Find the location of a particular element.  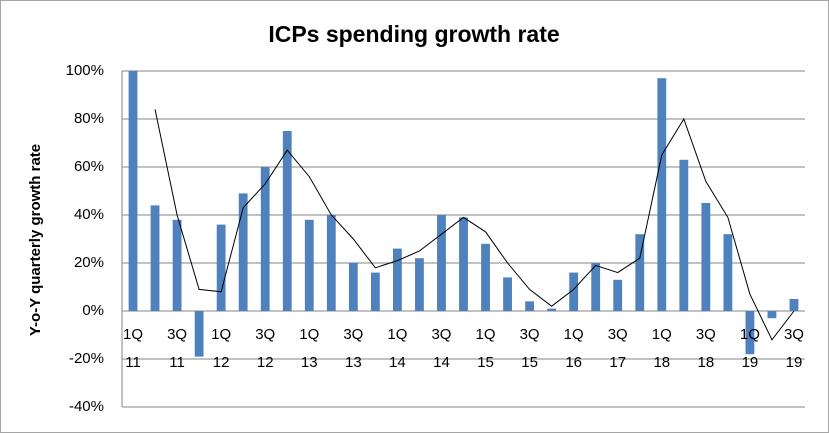

y-axis-label: Y-o-Y quarterly growth rate is located at coordinates (35, 240).